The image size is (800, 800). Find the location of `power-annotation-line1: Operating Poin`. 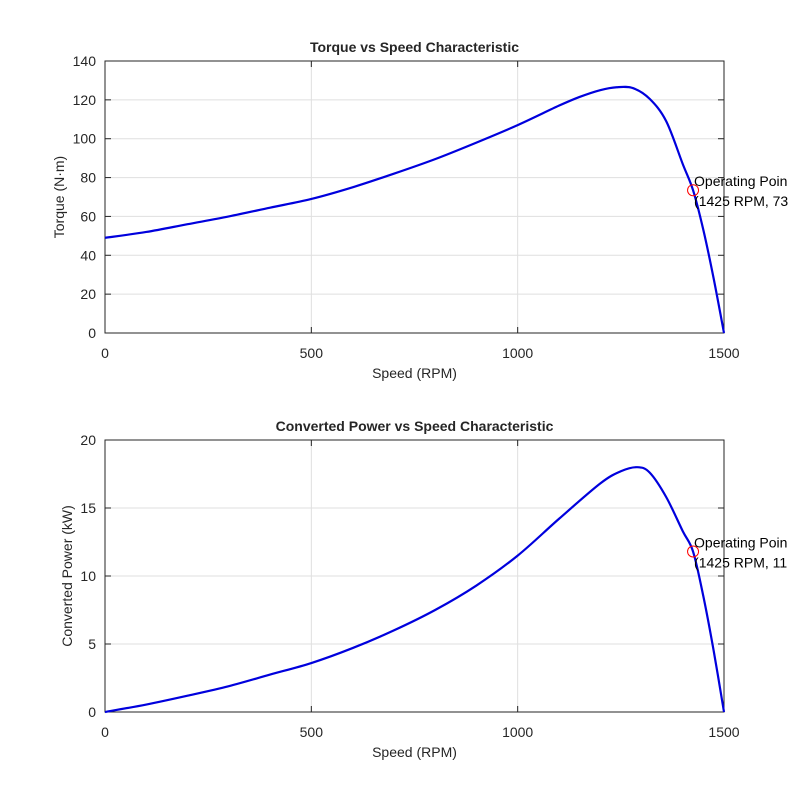

power-annotation-line1: Operating Poin is located at coordinates (740, 543).